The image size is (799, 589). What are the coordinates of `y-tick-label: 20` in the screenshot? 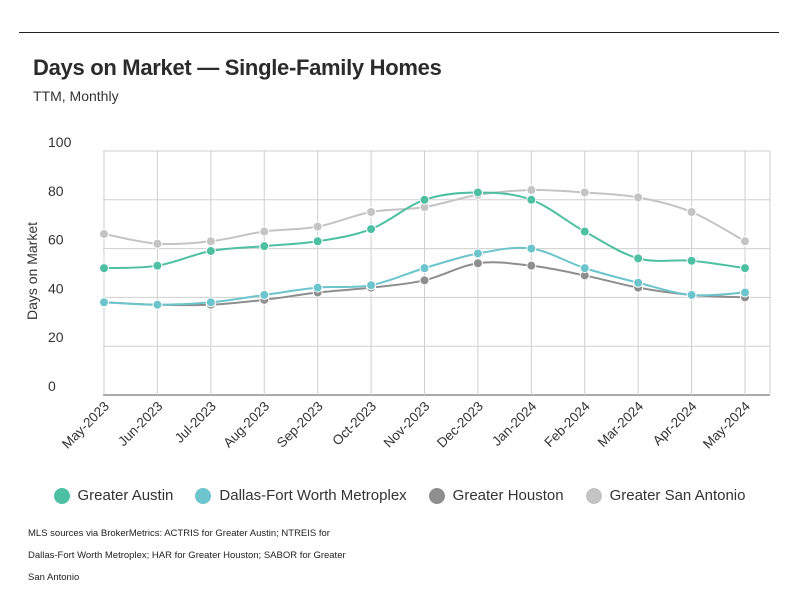 It's located at (56, 337).